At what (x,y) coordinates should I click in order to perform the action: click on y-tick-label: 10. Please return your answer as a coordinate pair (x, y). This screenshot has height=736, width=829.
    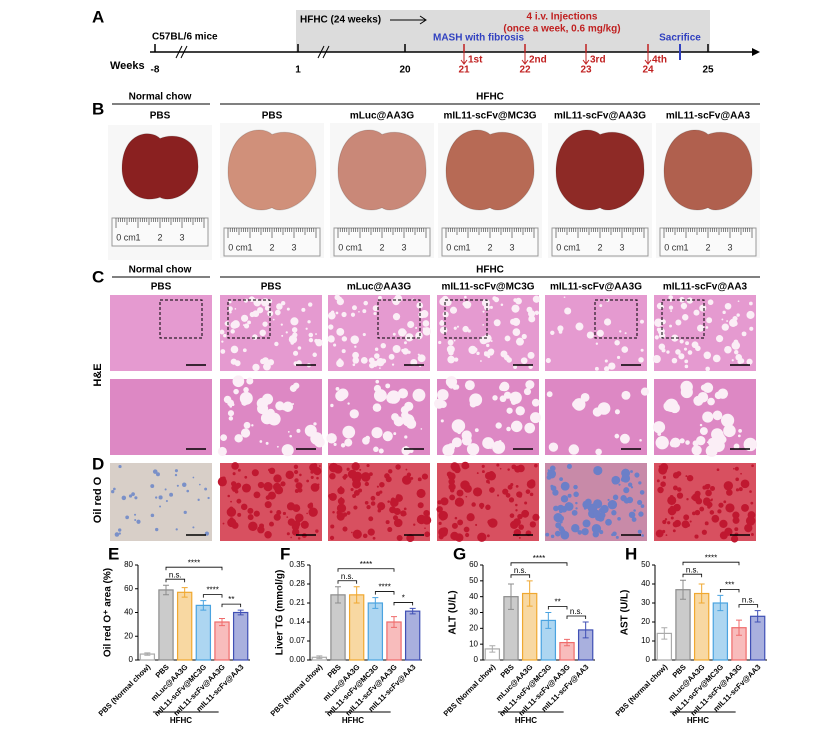
    Looking at the image, I should click on (645, 640).